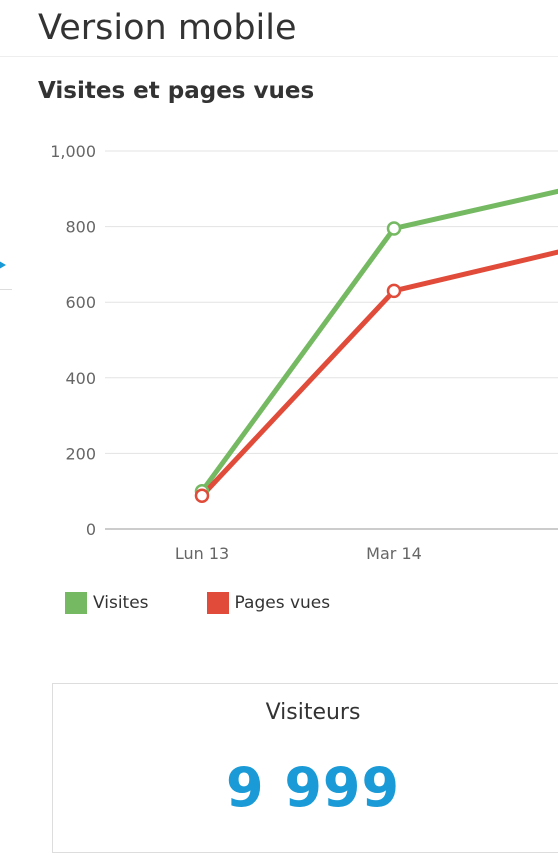  I want to click on section-title: Visites et pages vues, so click(176, 91).